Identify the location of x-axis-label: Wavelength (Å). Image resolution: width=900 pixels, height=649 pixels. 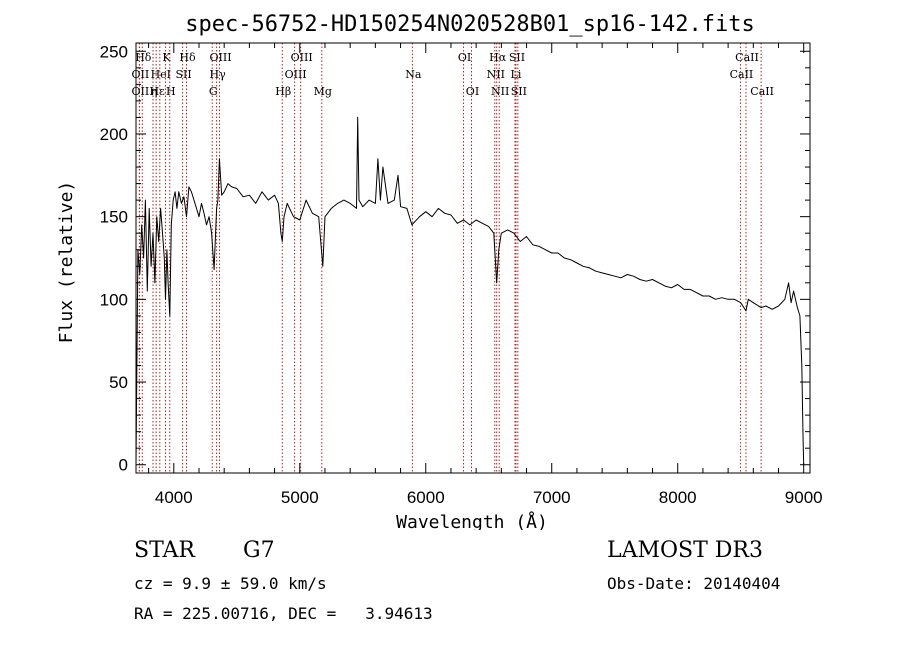
(472, 520).